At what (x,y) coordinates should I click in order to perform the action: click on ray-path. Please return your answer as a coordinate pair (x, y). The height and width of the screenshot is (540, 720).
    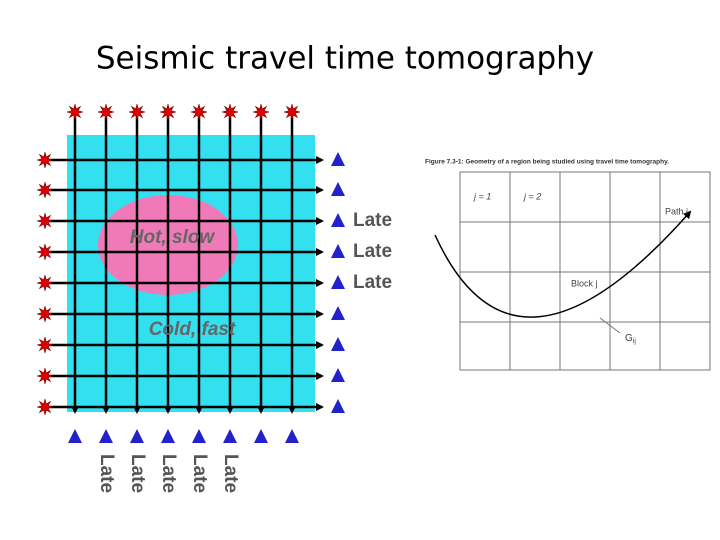
    Looking at the image, I should click on (563, 264).